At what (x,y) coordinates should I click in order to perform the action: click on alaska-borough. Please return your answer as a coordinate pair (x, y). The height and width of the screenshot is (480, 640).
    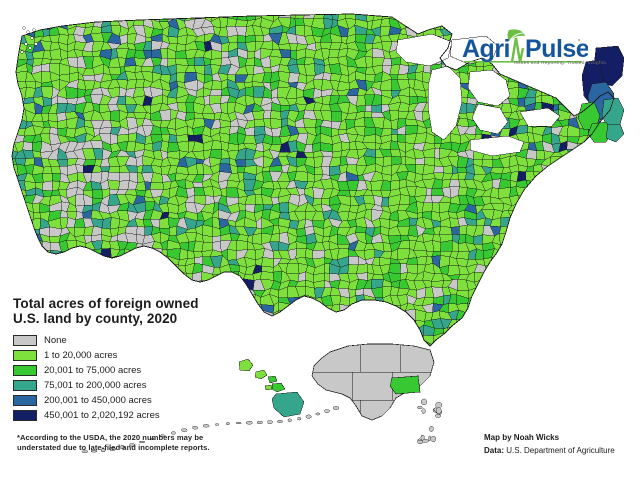
    Looking at the image, I should click on (380, 358).